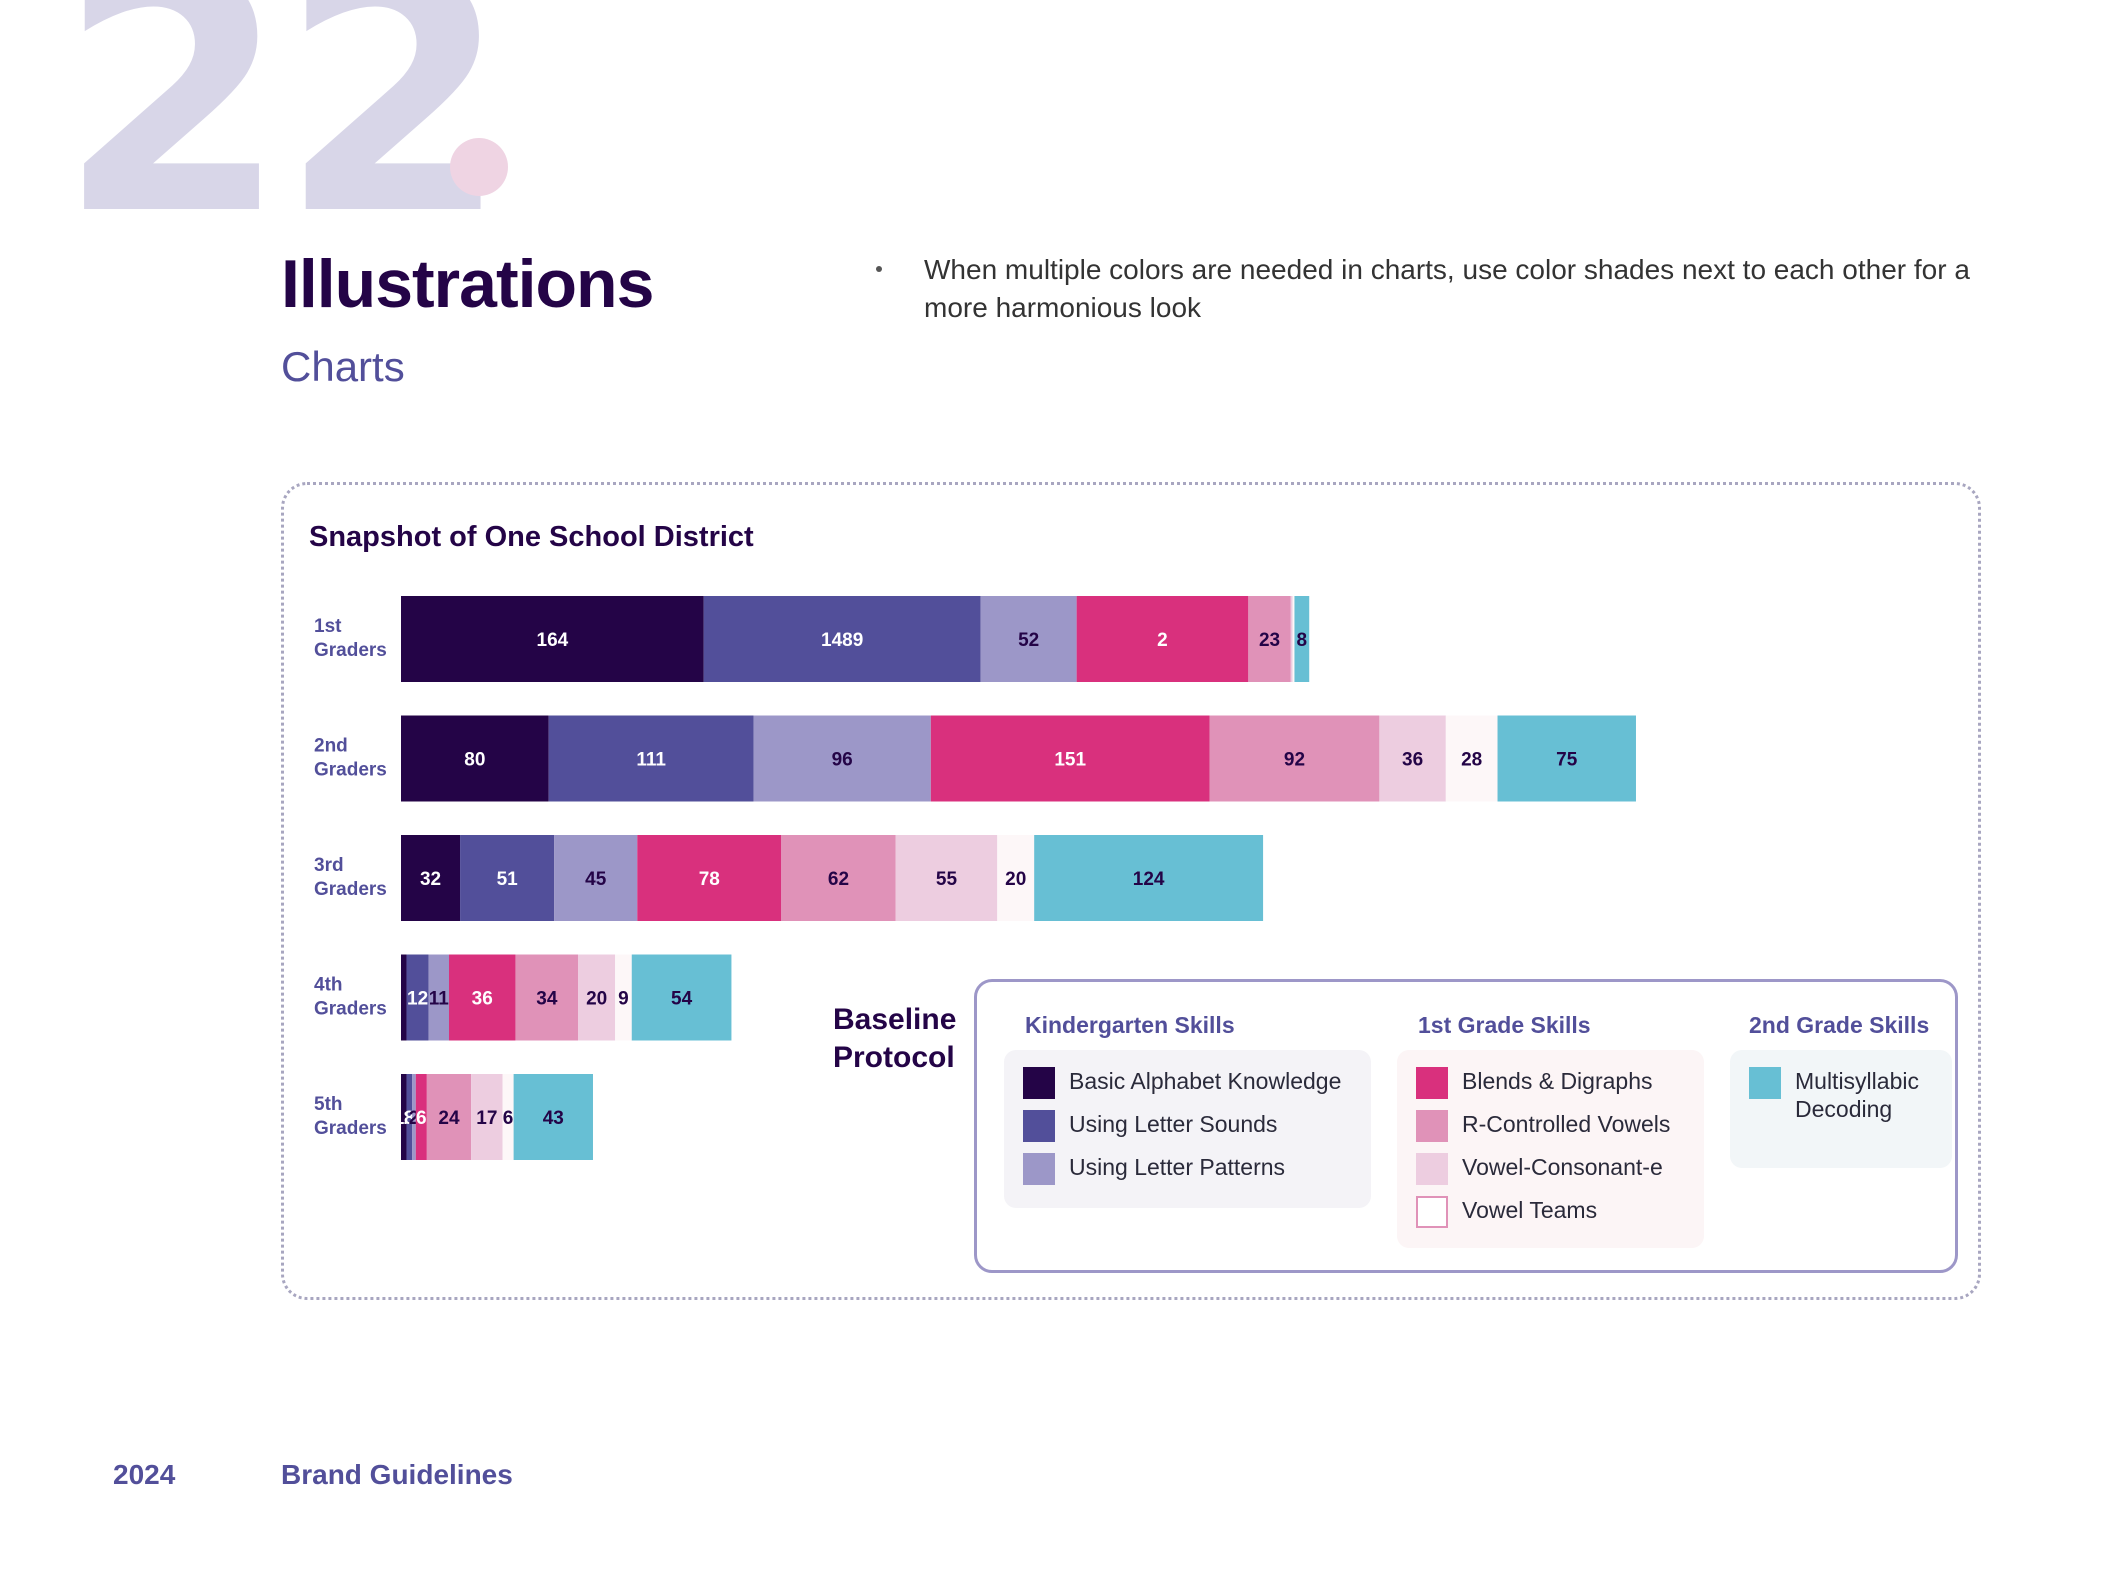 The width and height of the screenshot is (2104, 1578). I want to click on data-label: 20, so click(1015, 879).